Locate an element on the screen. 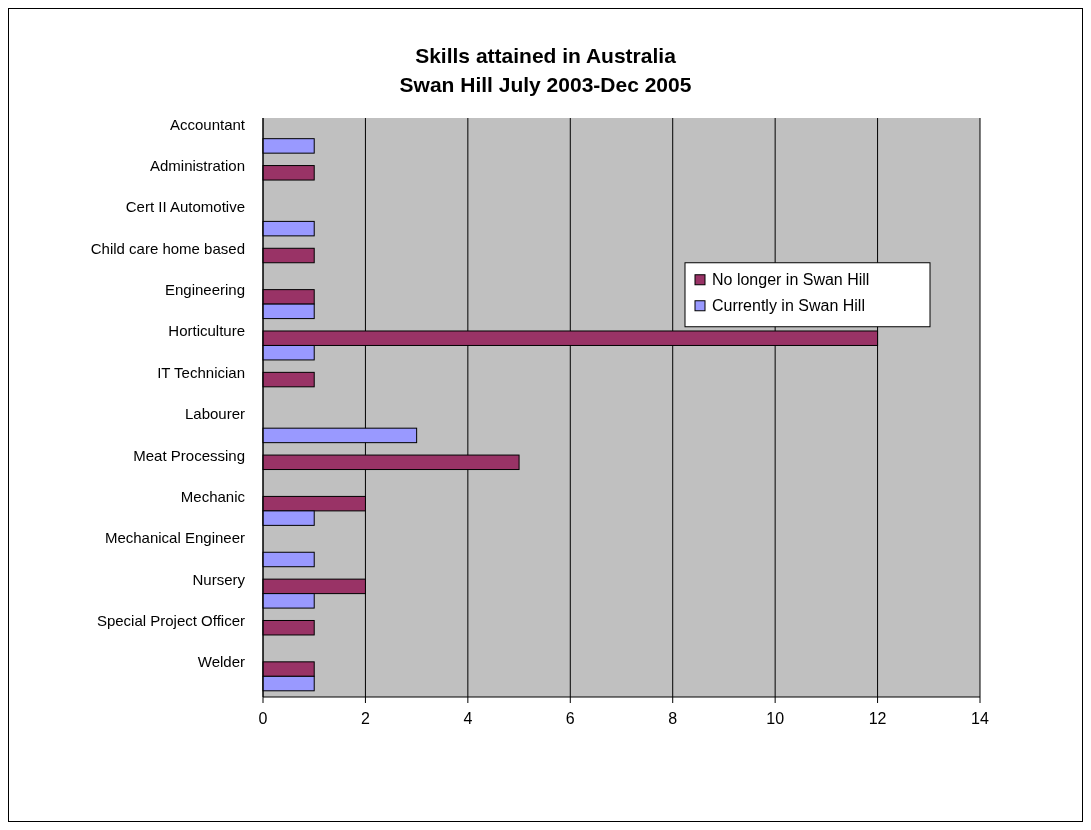 This screenshot has width=1091, height=830. y-tick-label: Meat Processing is located at coordinates (189, 455).